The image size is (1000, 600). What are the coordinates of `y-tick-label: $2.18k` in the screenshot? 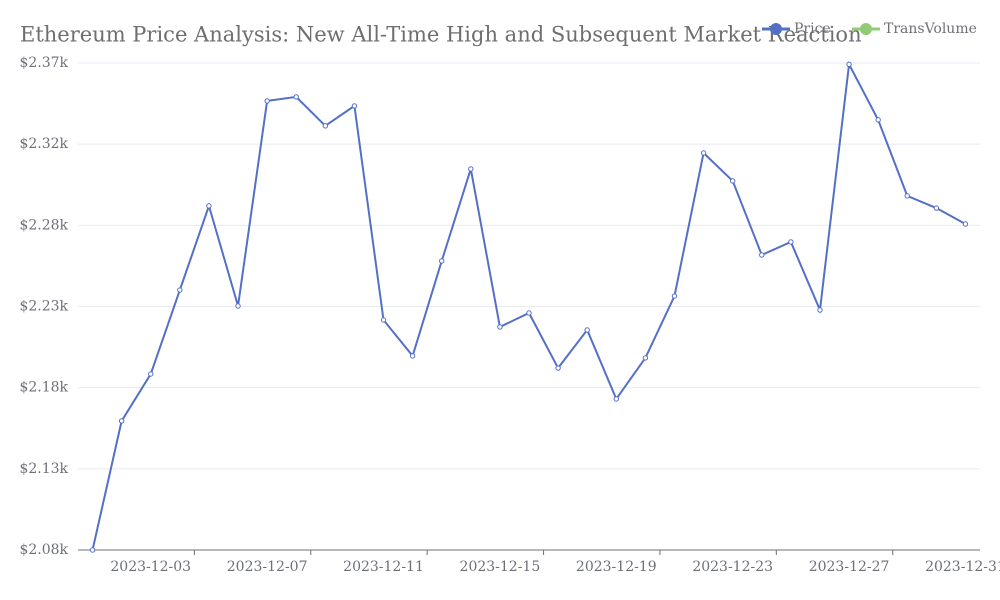 It's located at (43, 388).